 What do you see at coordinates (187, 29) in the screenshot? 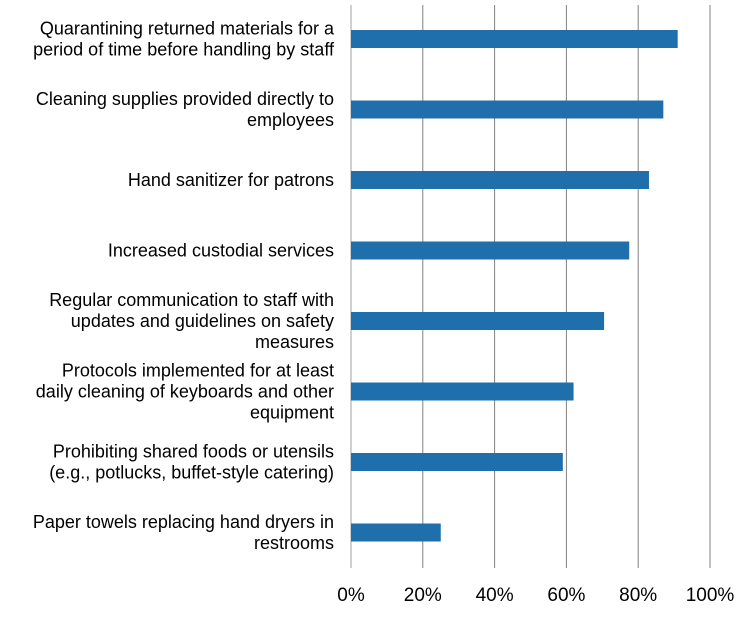
I see `category-label-0-line-0: Quarantining returned materials for a` at bounding box center [187, 29].